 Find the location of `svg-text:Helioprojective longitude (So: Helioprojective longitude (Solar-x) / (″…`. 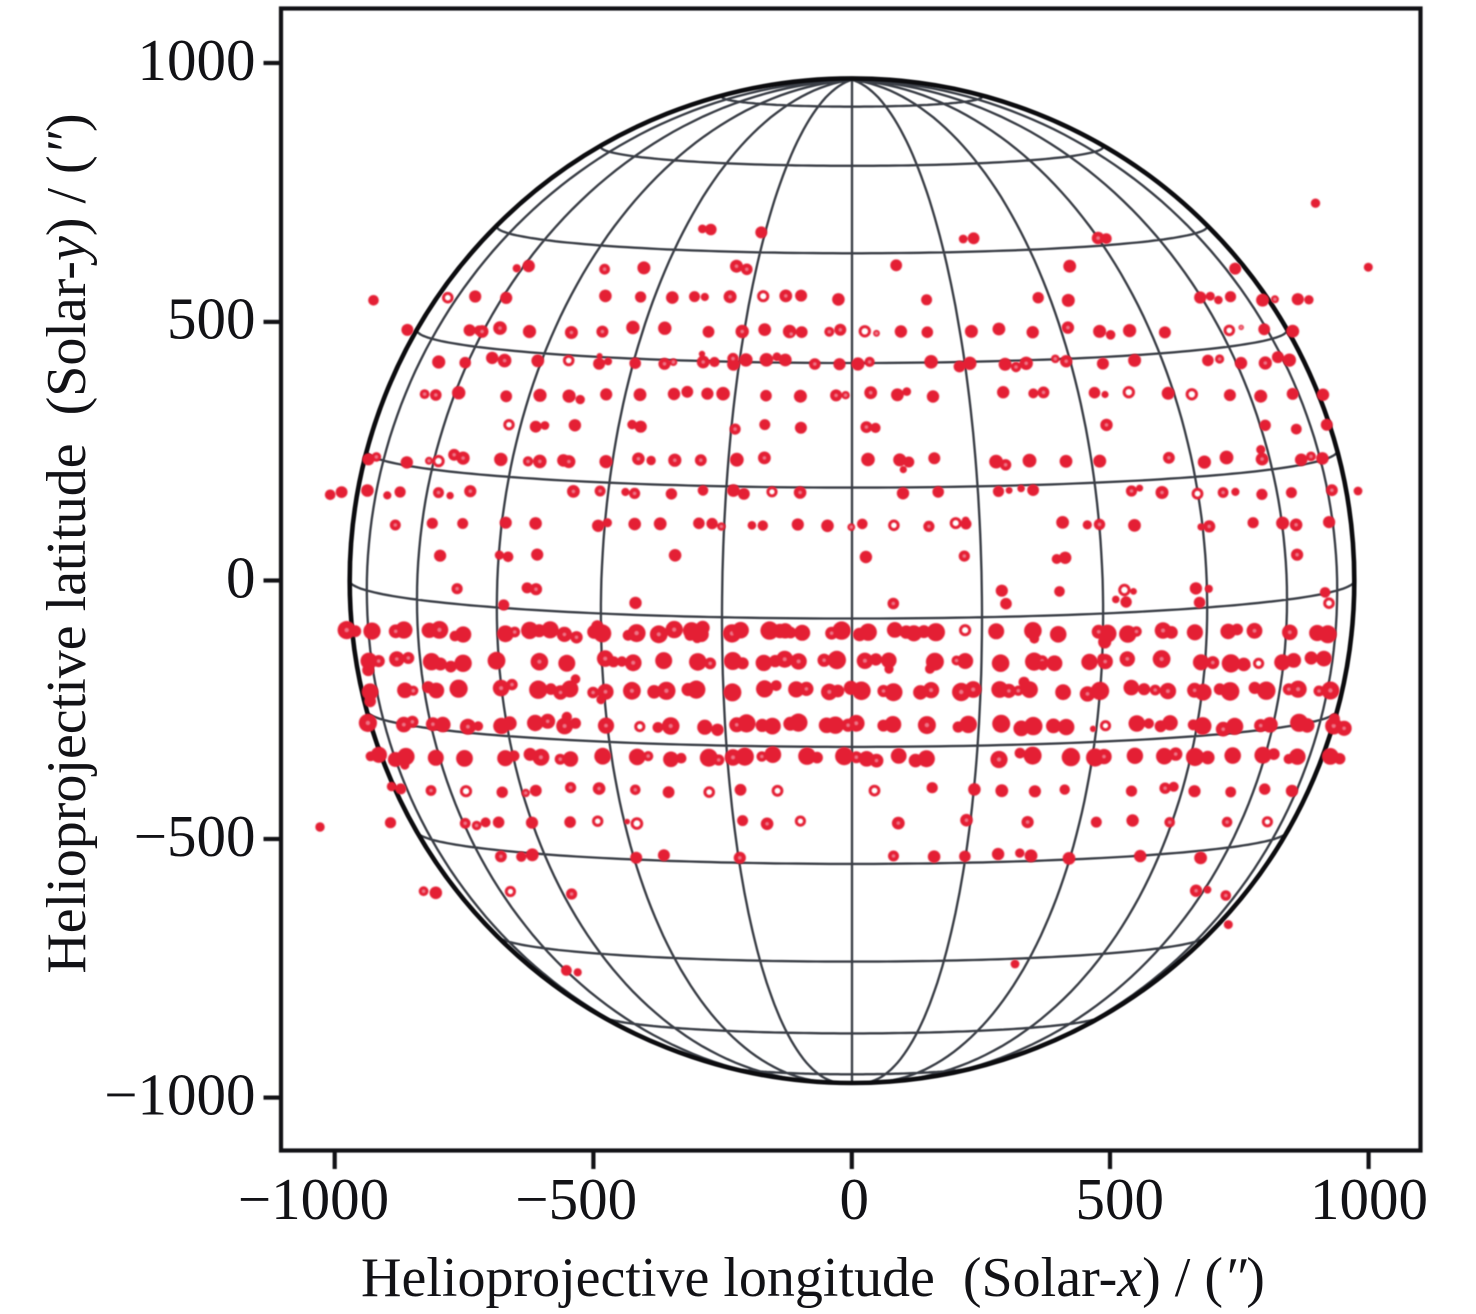

svg-text:Helioprojective longitude (So: Helioprojective longitude (Solar-x) / (″… is located at coordinates (813, 1278).